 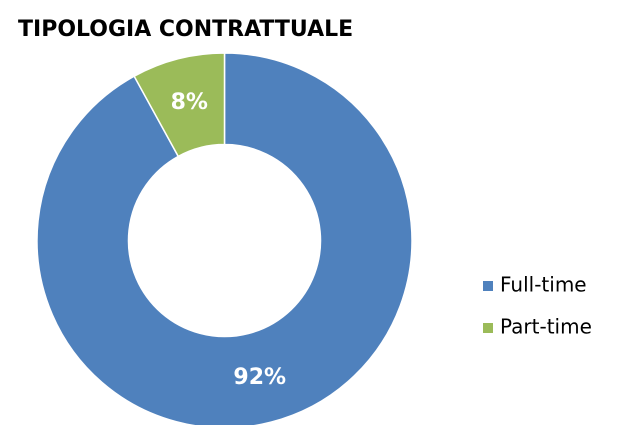 I want to click on data-label: 92%, so click(x=259, y=377).